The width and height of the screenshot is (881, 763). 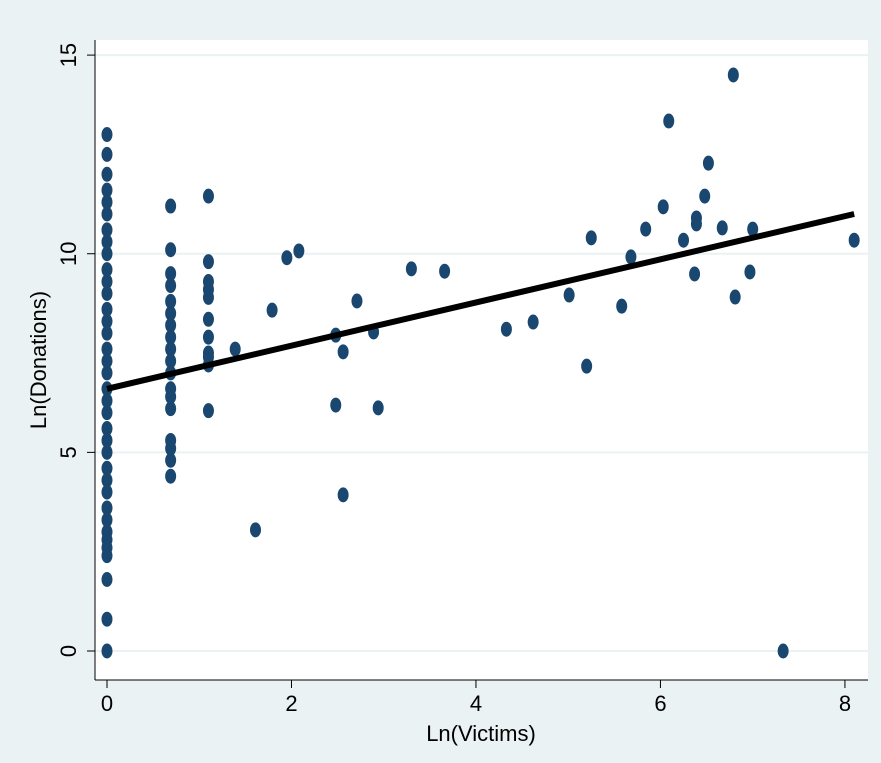 What do you see at coordinates (481, 733) in the screenshot?
I see `x-axis-title: Ln(Victims)` at bounding box center [481, 733].